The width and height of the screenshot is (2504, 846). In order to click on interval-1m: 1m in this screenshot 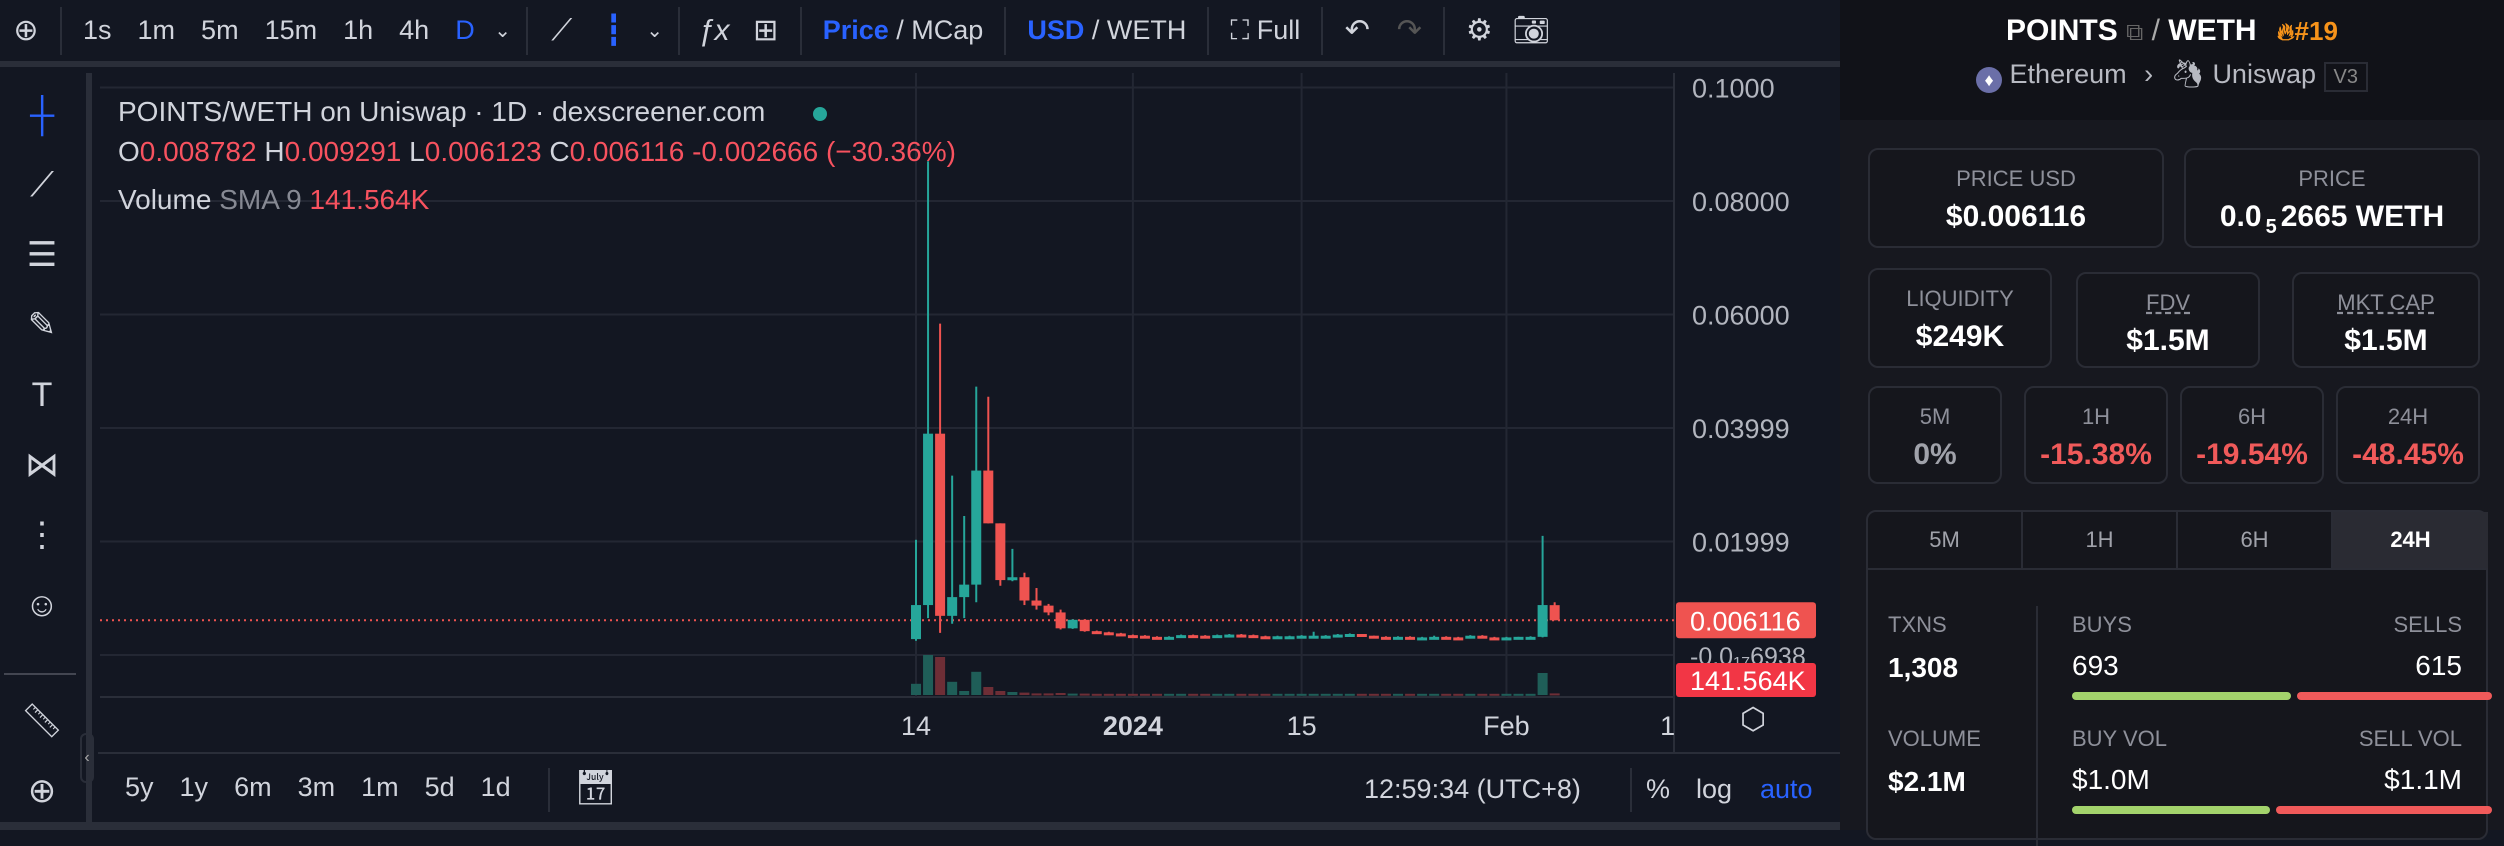, I will do `click(156, 30)`.